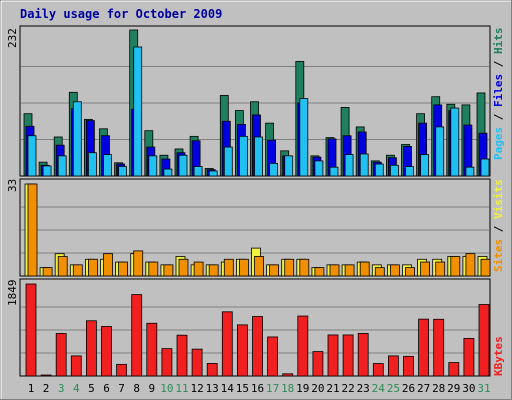 The height and width of the screenshot is (400, 512). What do you see at coordinates (121, 388) in the screenshot?
I see `day-label: 7` at bounding box center [121, 388].